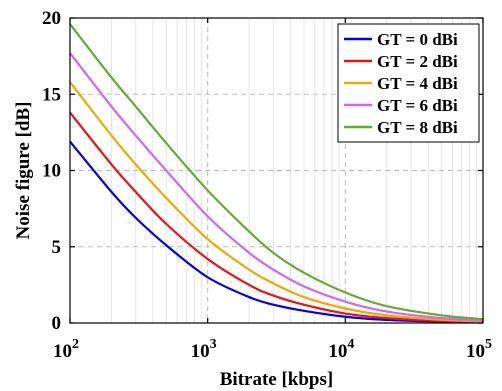 The image size is (502, 391). Describe the element at coordinates (57, 323) in the screenshot. I see `y-tick-label: 0` at that location.